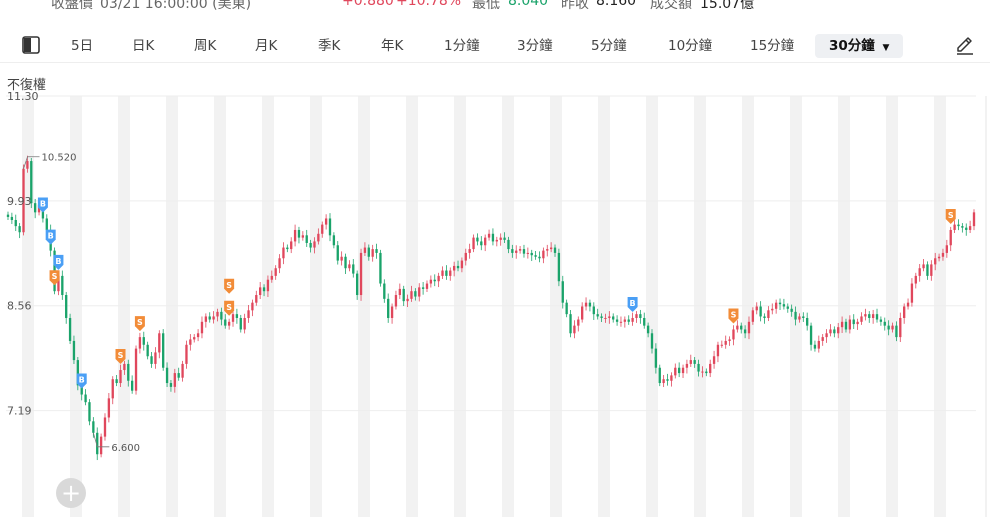 This screenshot has width=990, height=519. I want to click on buy-marker: B, so click(58, 262).